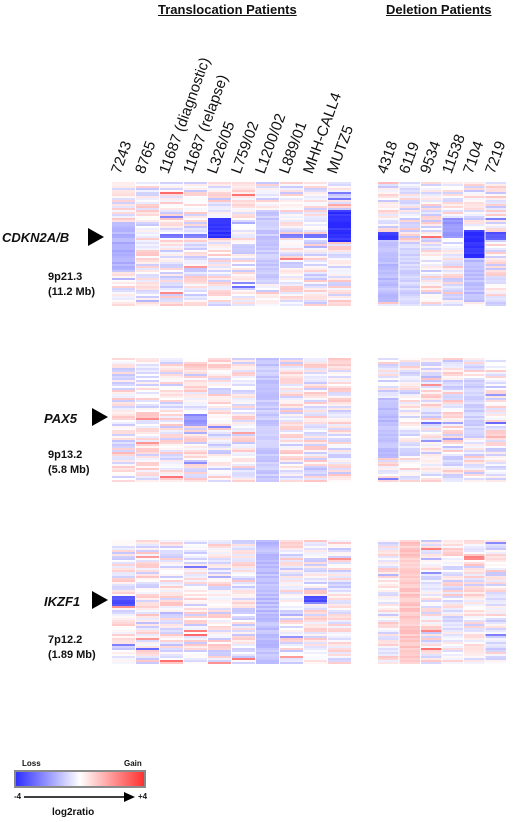 This screenshot has height=822, width=520. I want to click on gene-label-cdkn2ab: CDKN2A/B, so click(36, 237).